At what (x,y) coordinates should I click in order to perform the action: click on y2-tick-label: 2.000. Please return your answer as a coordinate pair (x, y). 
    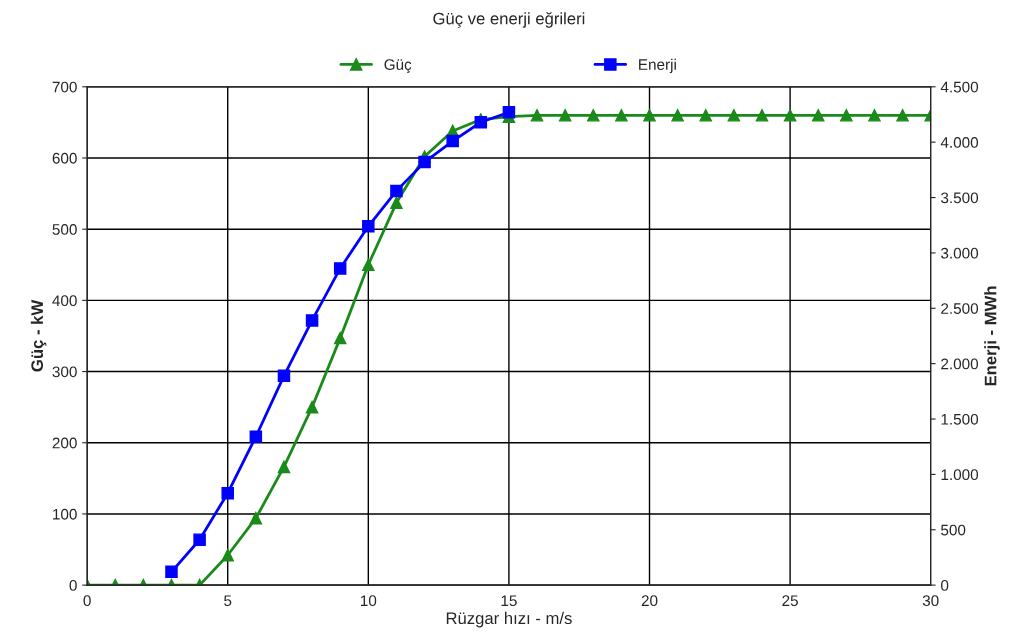
    Looking at the image, I should click on (960, 364).